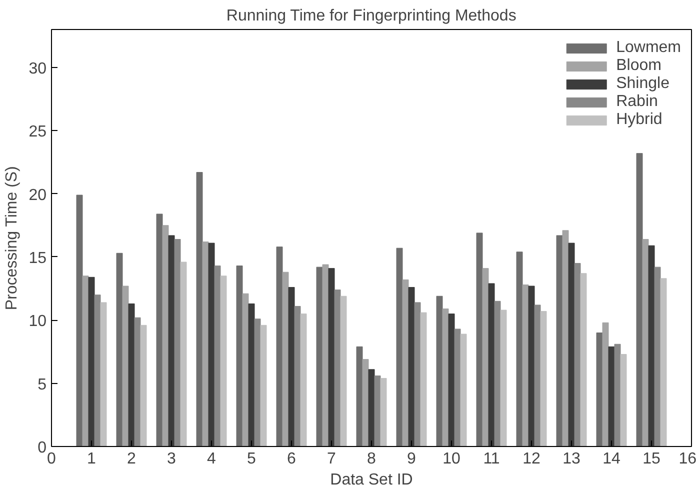 This screenshot has width=696, height=491. What do you see at coordinates (648, 48) in the screenshot?
I see `legend-label: Lowmem` at bounding box center [648, 48].